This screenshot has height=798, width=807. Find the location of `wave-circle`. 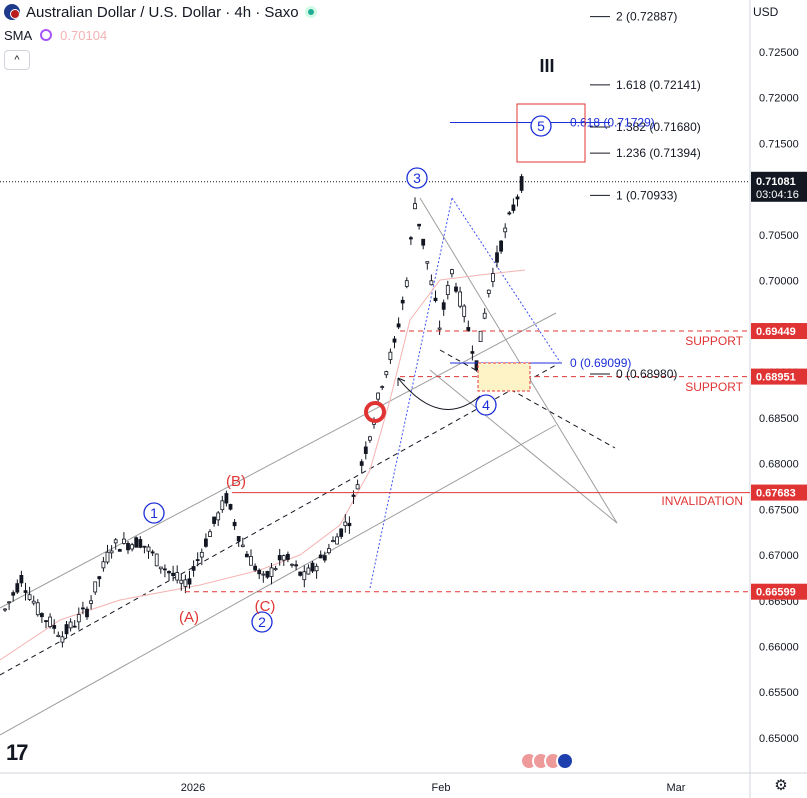

wave-circle is located at coordinates (417, 178).